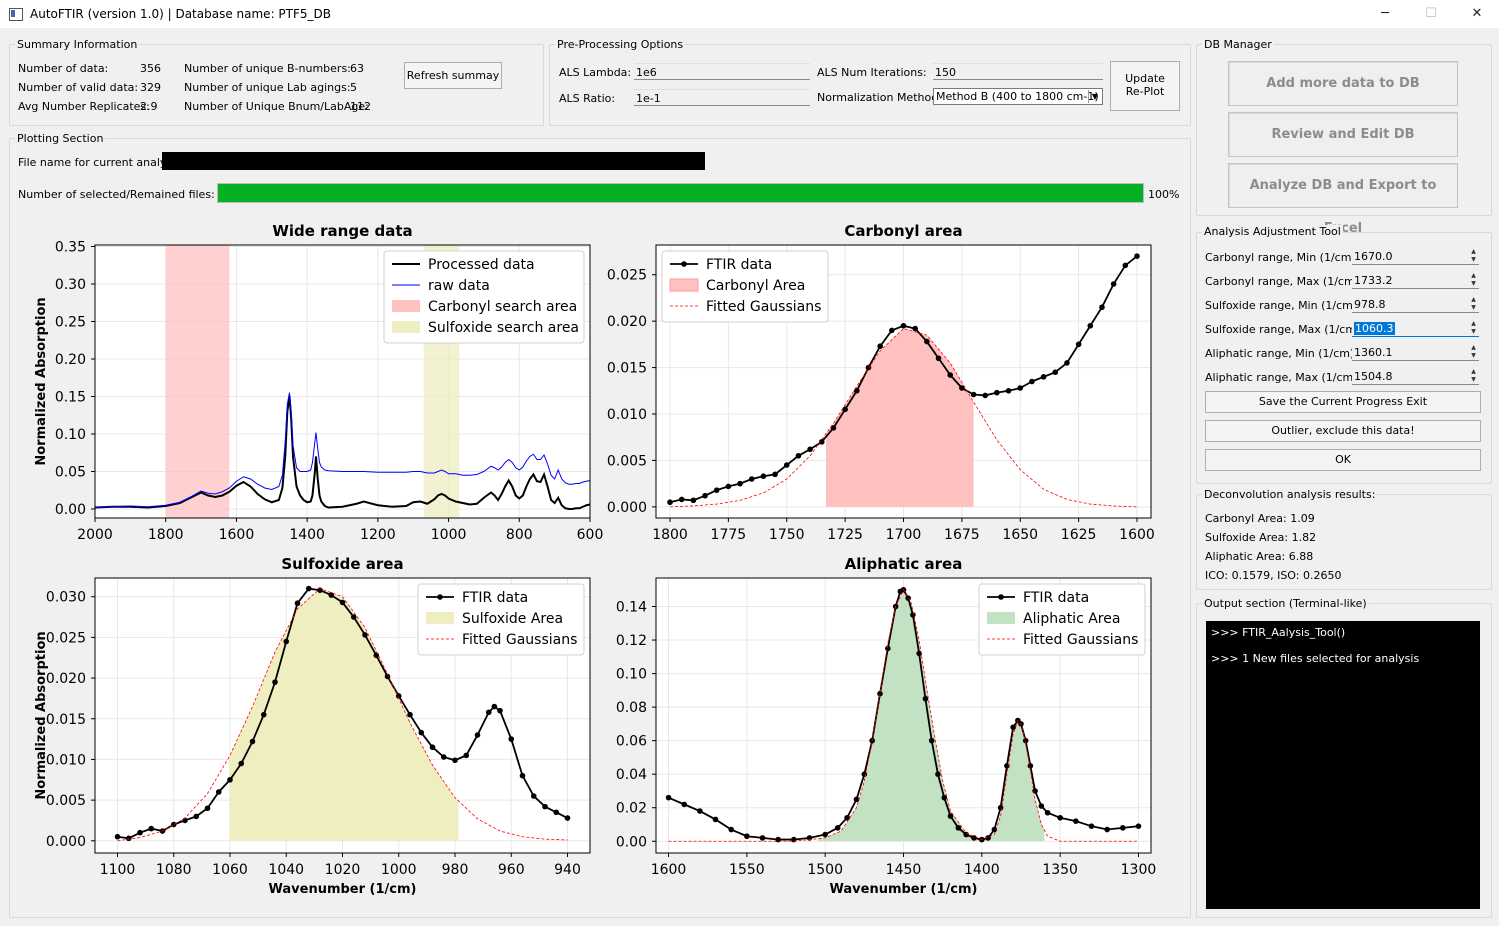 The width and height of the screenshot is (1499, 926). I want to click on normalization-value: Method B (400 to 1800 cm-1), so click(1017, 96).